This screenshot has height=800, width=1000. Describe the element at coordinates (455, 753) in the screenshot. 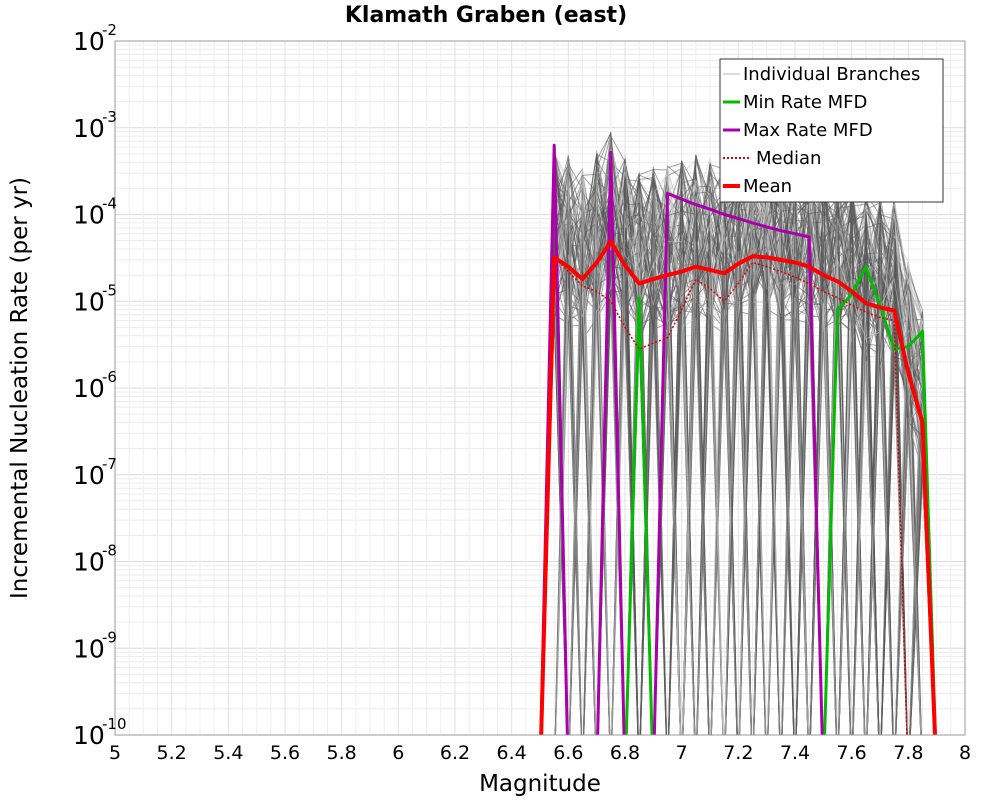

I see `x-tick-label: 6.2` at that location.